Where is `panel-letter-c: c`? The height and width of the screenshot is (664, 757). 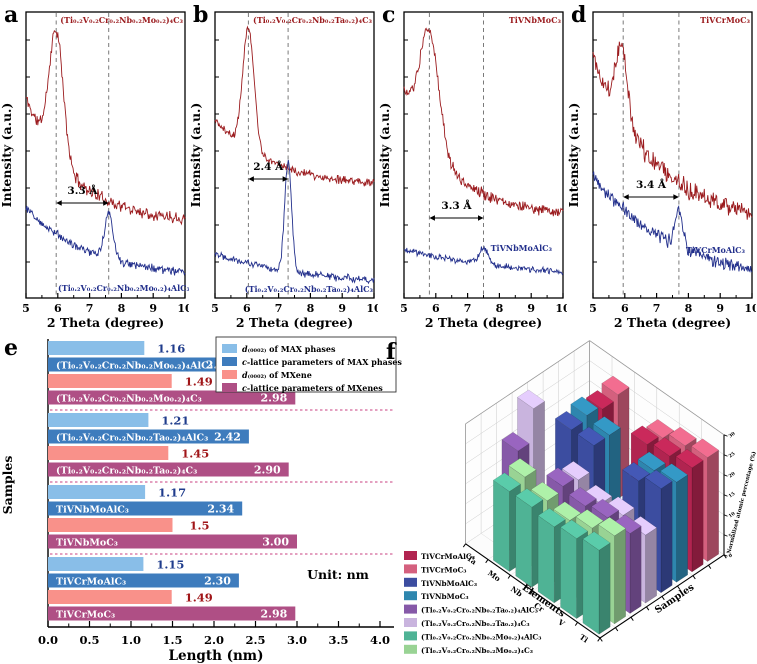
panel-letter-c: c is located at coordinates (389, 15).